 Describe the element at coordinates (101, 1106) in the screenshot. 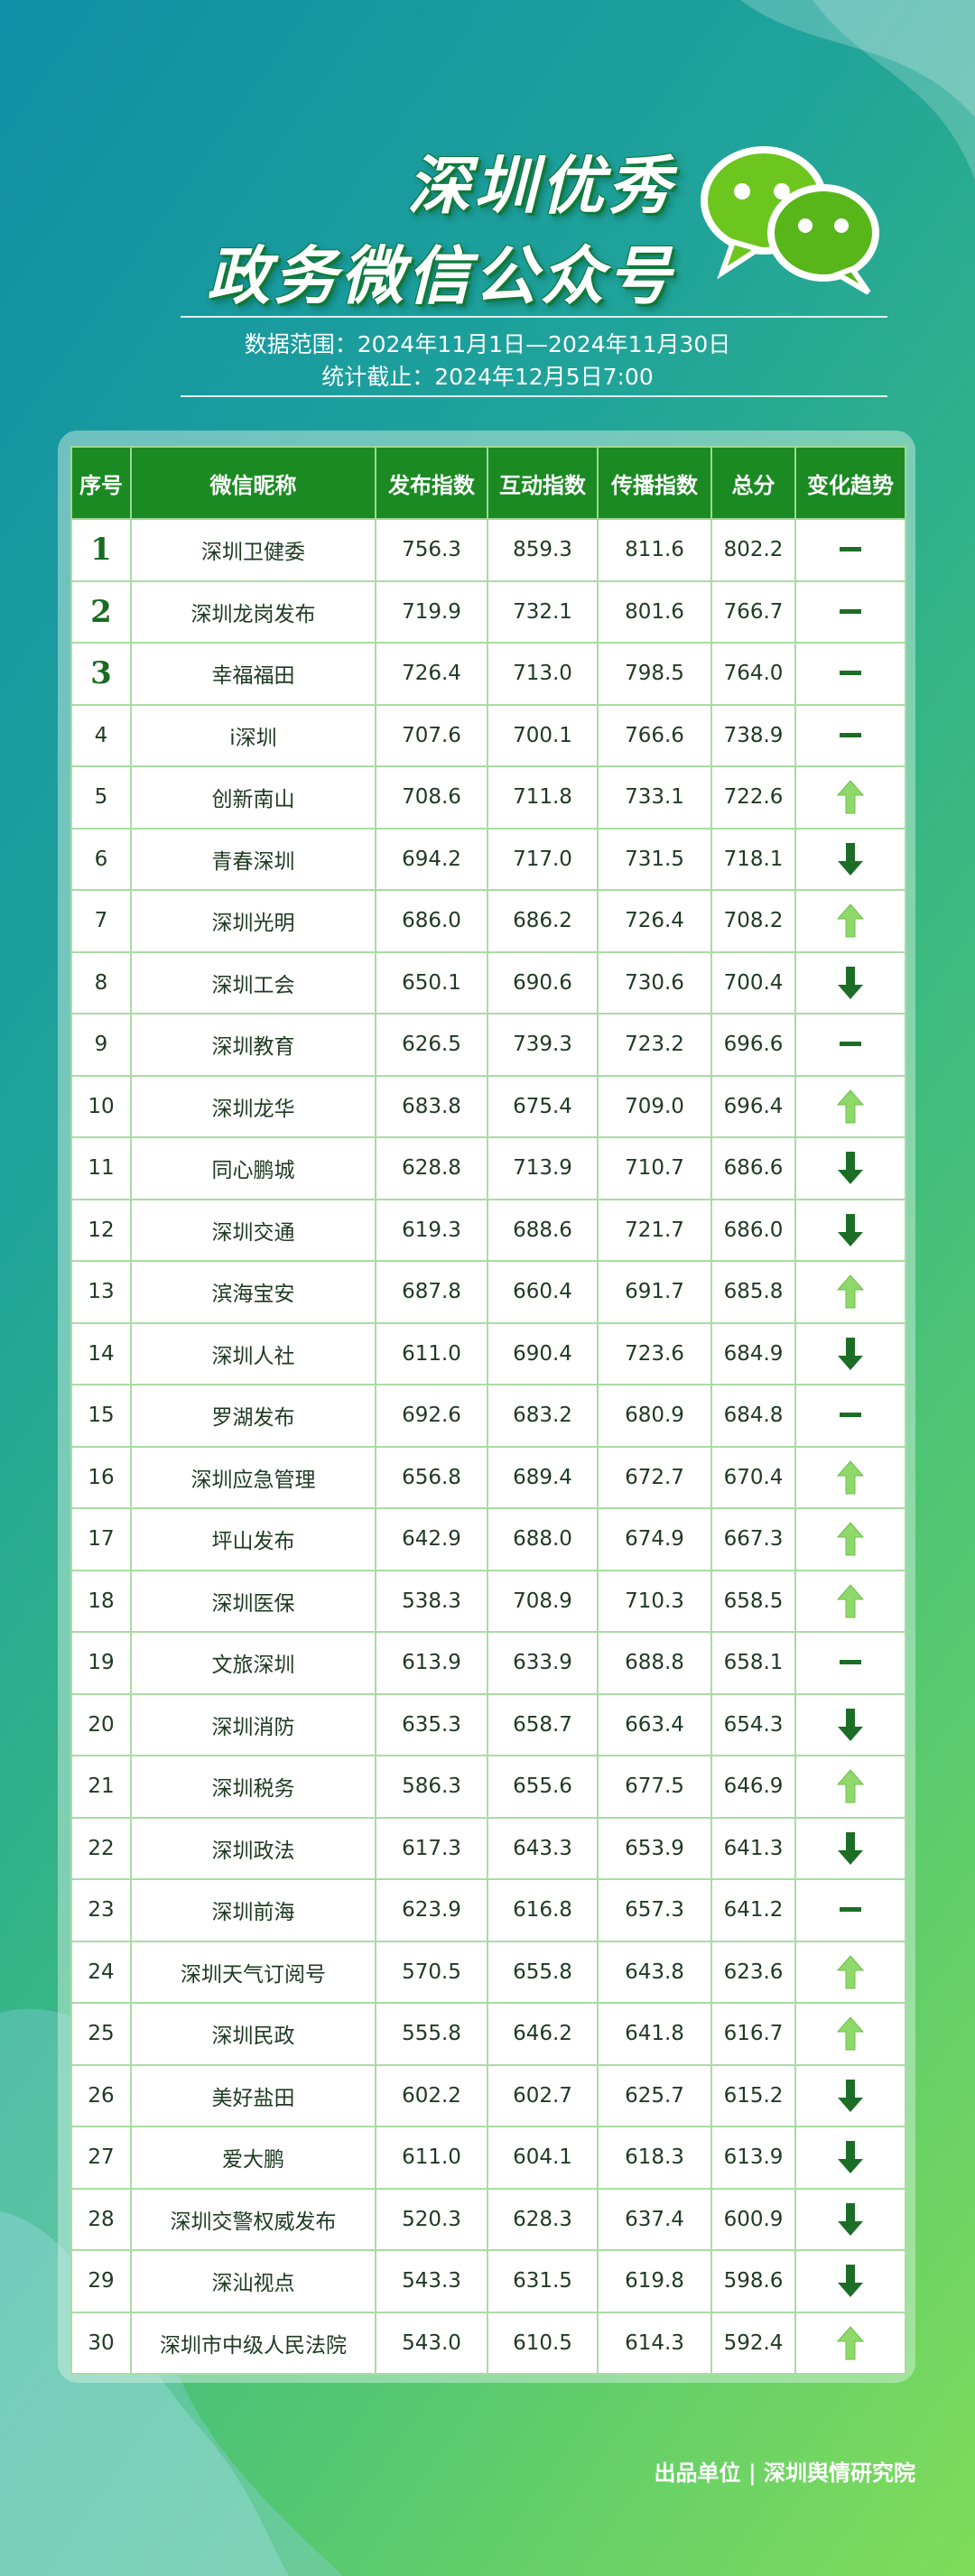

I see `rank: 10` at that location.